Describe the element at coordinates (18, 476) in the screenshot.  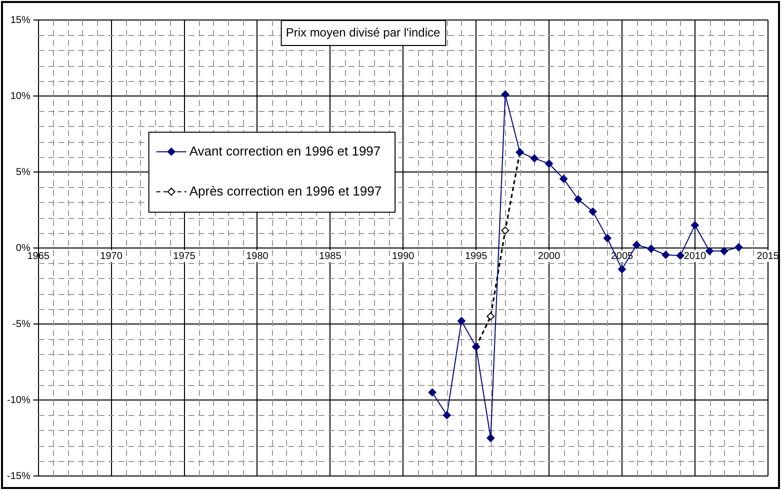
I see `y-tick-label: -15%` at that location.